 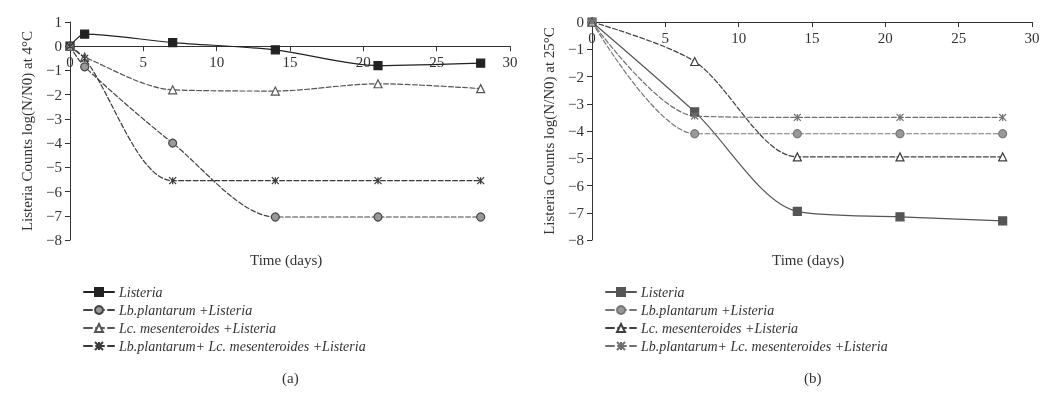 I want to click on text: (b), so click(x=813, y=378).